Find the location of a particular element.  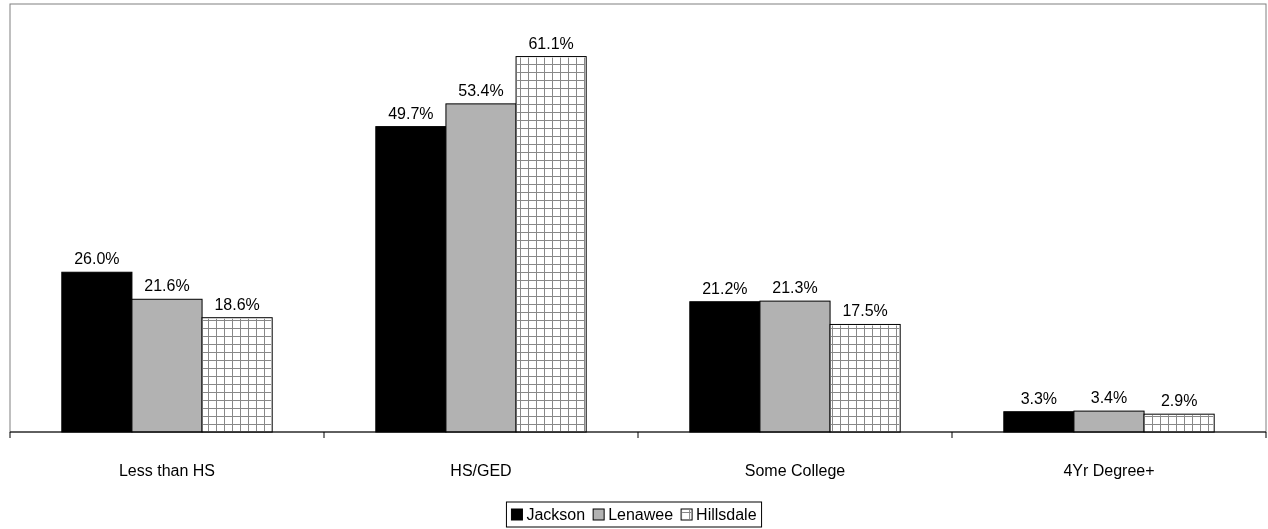

legend-label: Lenawee is located at coordinates (641, 514).